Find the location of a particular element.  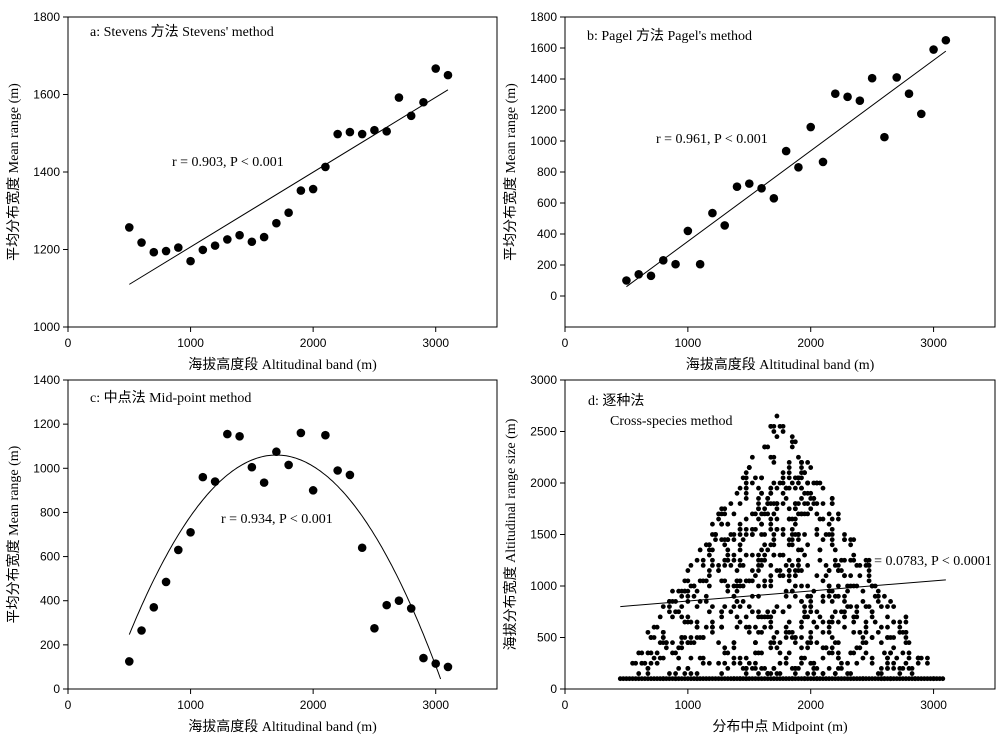

y-tick-label: 400 is located at coordinates (50, 601).